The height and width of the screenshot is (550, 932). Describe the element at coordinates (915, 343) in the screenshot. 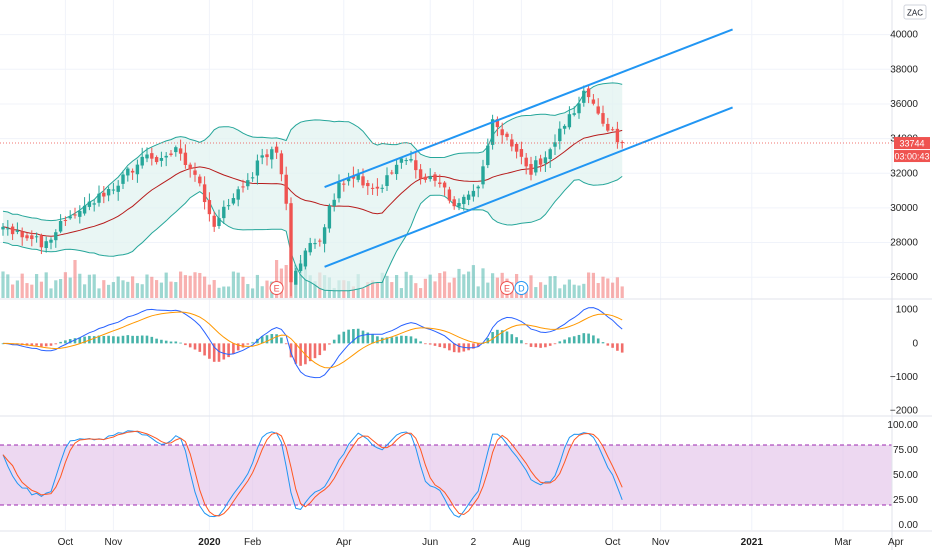

I see `macd-tick-label: 0` at that location.